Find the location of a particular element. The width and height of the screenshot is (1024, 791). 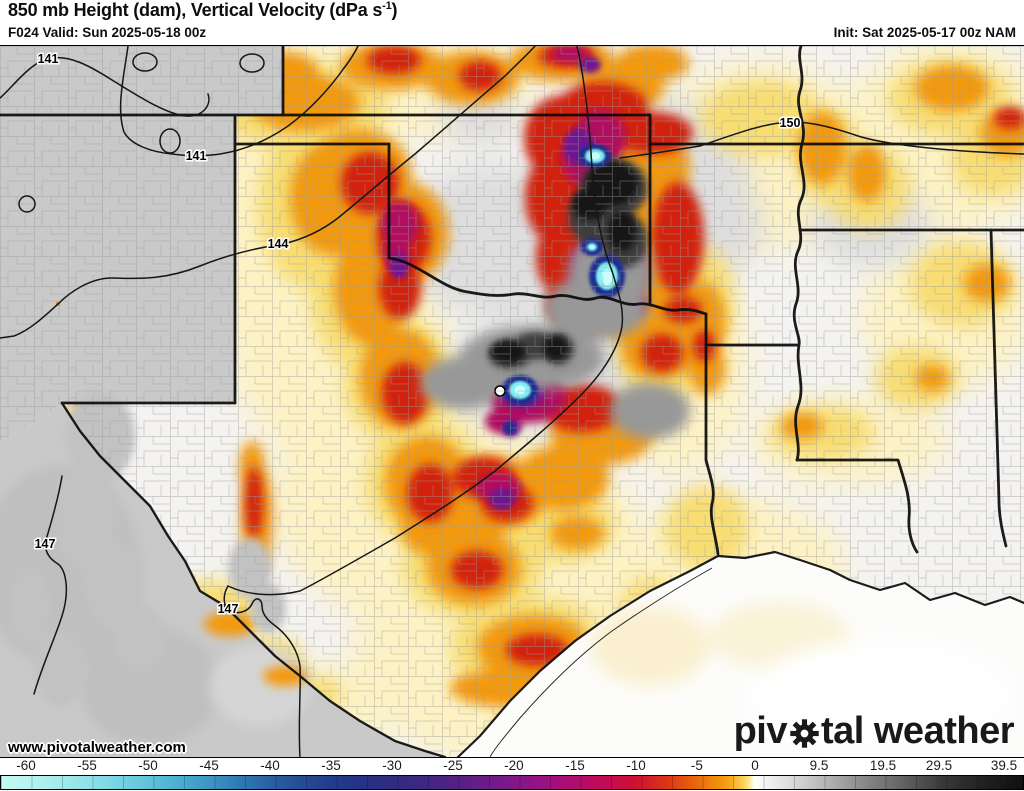

pivotal-weather-logo: piv tal weather is located at coordinates (874, 731).